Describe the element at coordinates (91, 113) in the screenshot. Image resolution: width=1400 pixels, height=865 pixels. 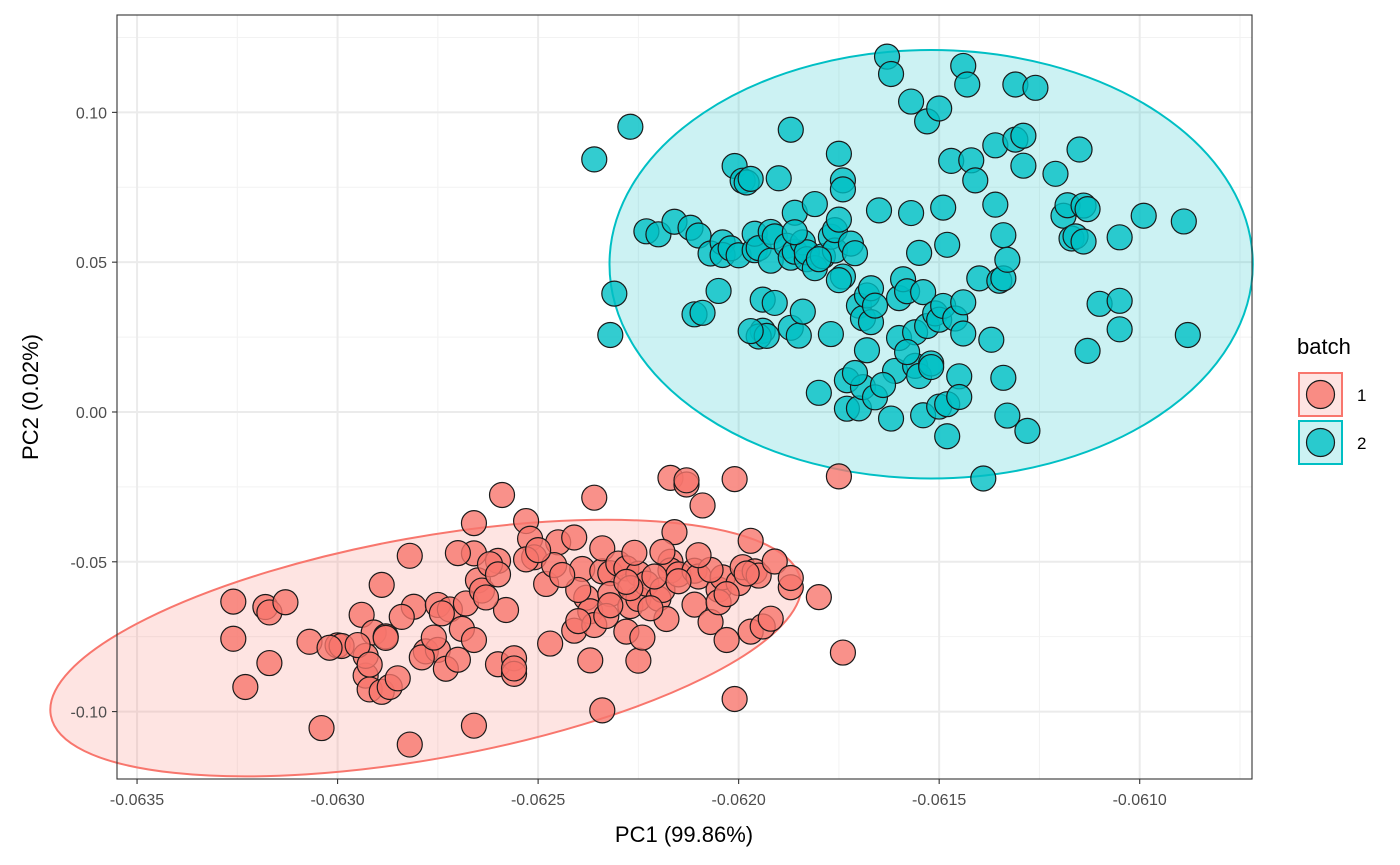
I see `y-tick-label: 0.10` at that location.